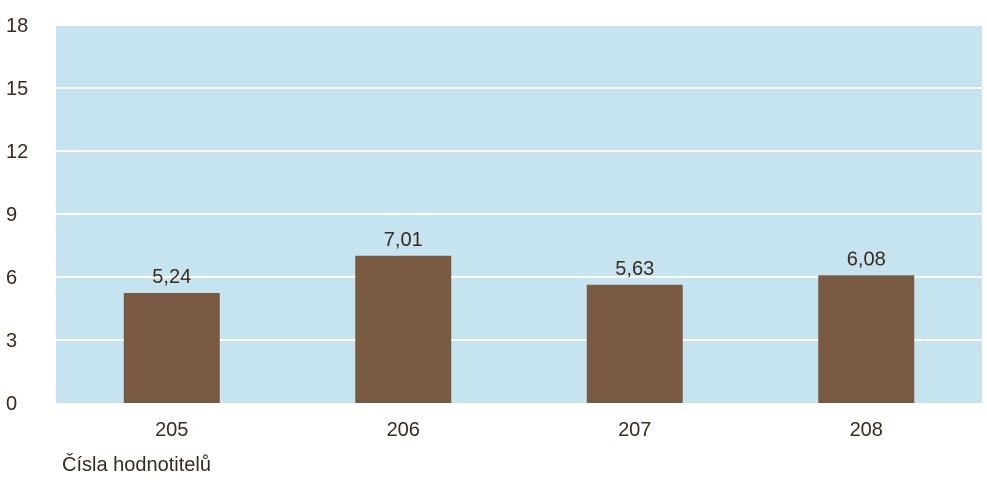 This screenshot has width=987, height=481. I want to click on x-tick-label-205: 205, so click(171, 430).